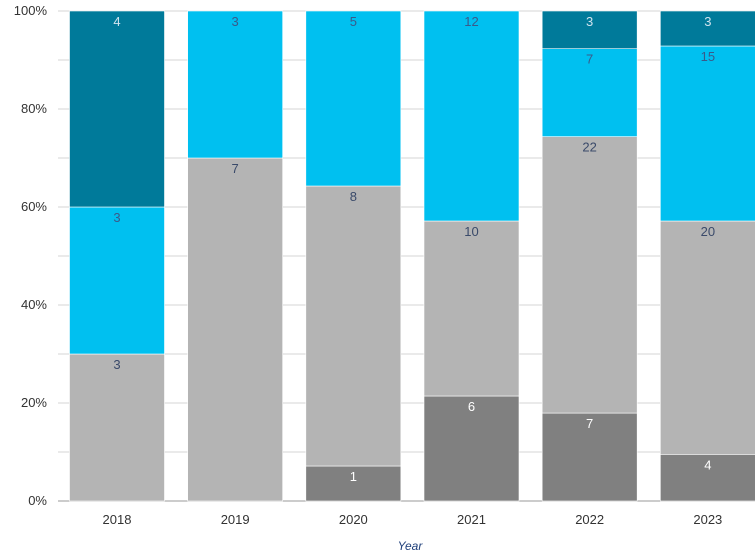  I want to click on x-axis-title: Year, so click(411, 546).